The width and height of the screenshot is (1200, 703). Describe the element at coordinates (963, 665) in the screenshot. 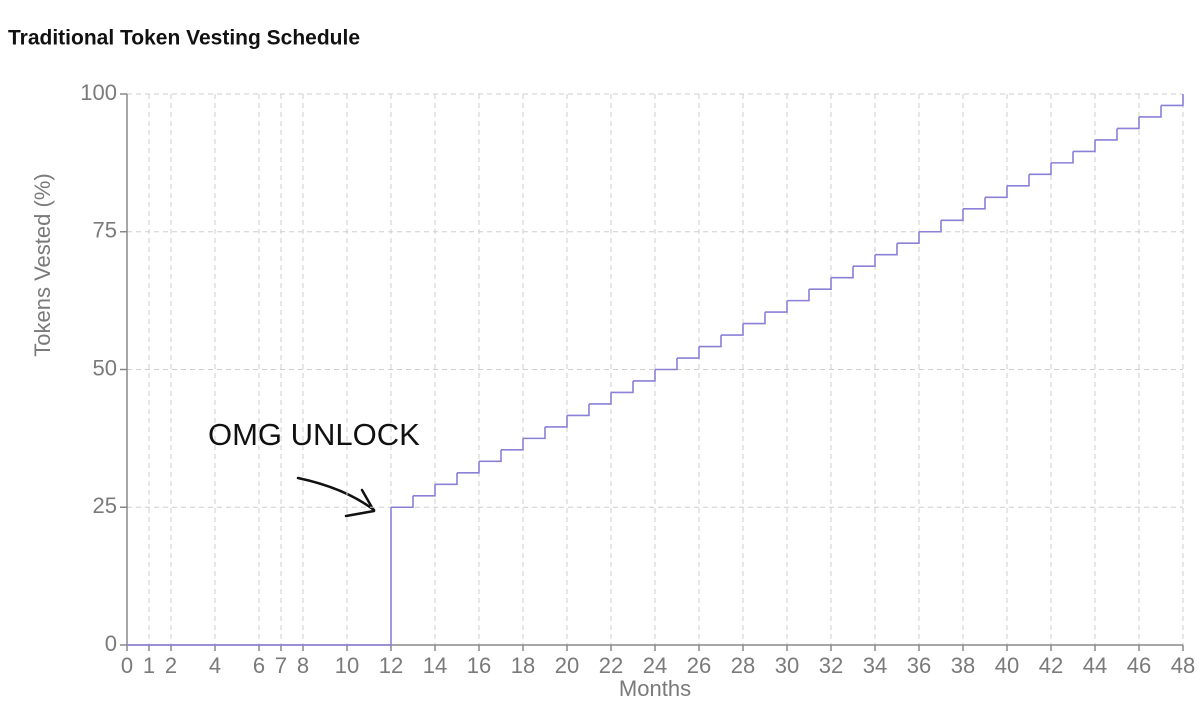

I see `x-tick-label: 38` at that location.